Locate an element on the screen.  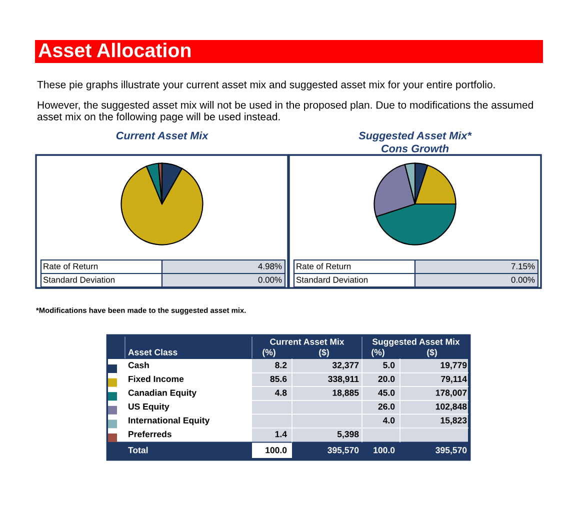
text: 32,377 is located at coordinates (345, 366).